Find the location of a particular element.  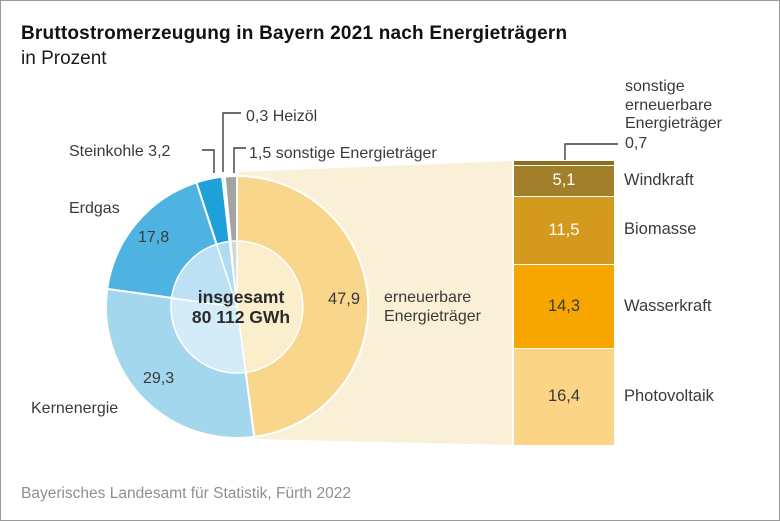

pie-label-erneuerbare: erneuerbare Energieträger is located at coordinates (432, 307).